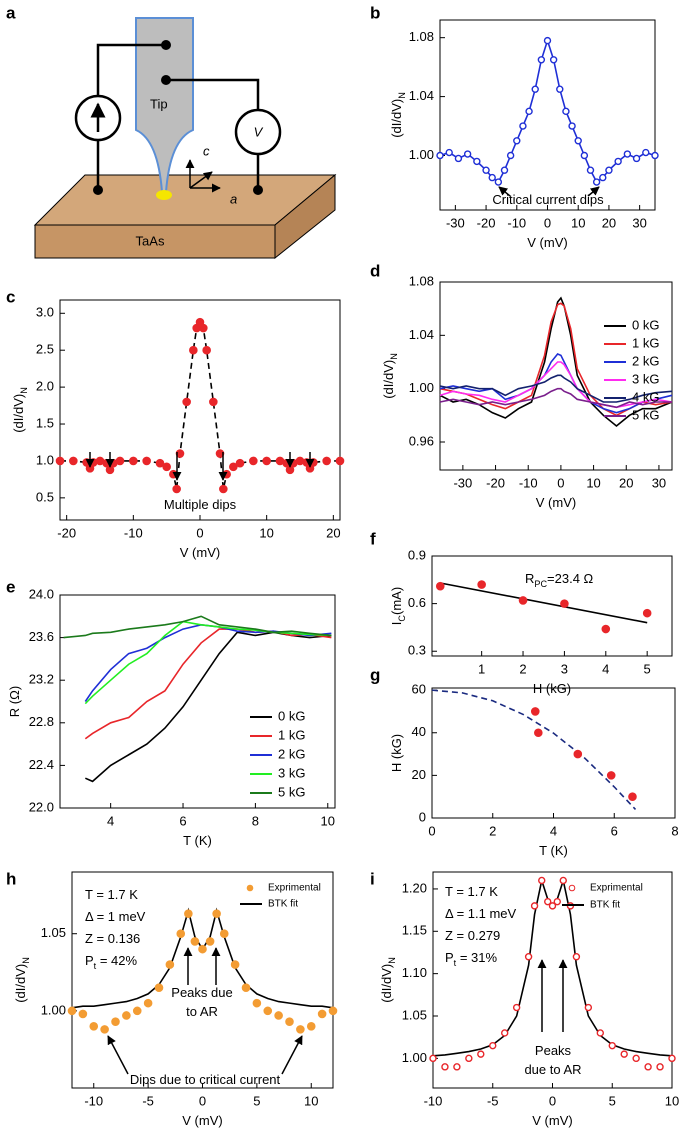  I want to click on y-tick-label: 0.6, so click(417, 602).